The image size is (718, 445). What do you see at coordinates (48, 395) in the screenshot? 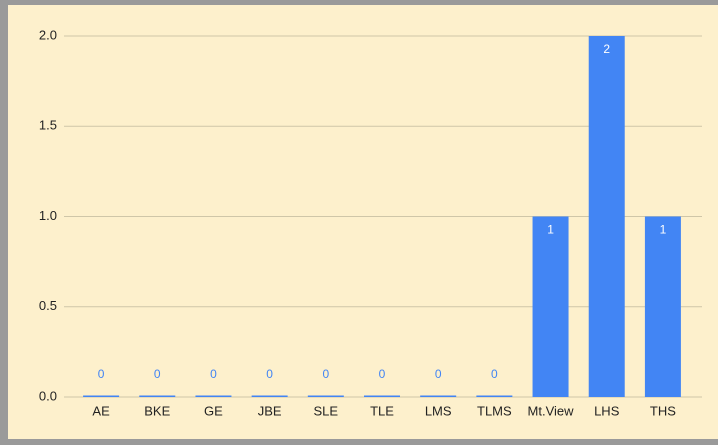
I see `y-tick-label: 0.0` at bounding box center [48, 395].